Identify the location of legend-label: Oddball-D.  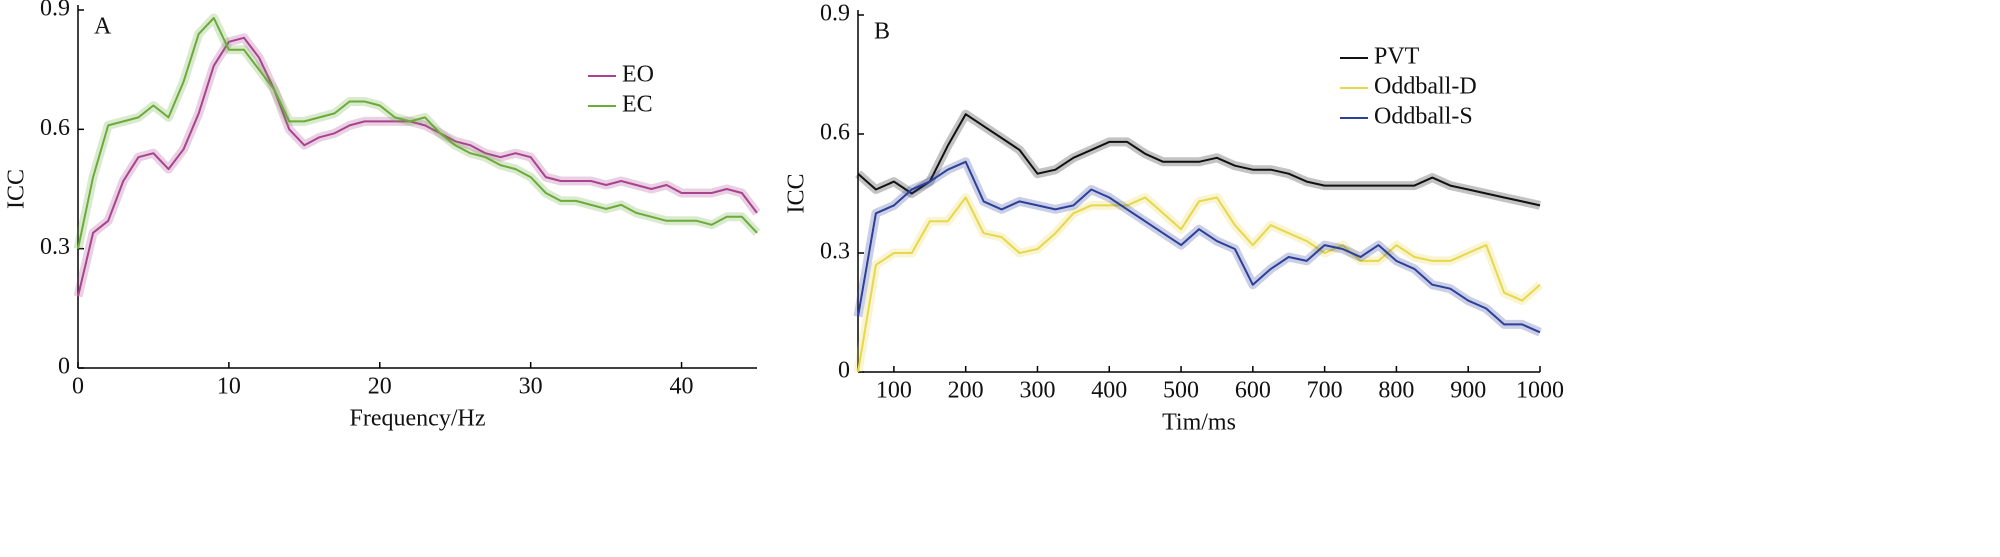
(1425, 87).